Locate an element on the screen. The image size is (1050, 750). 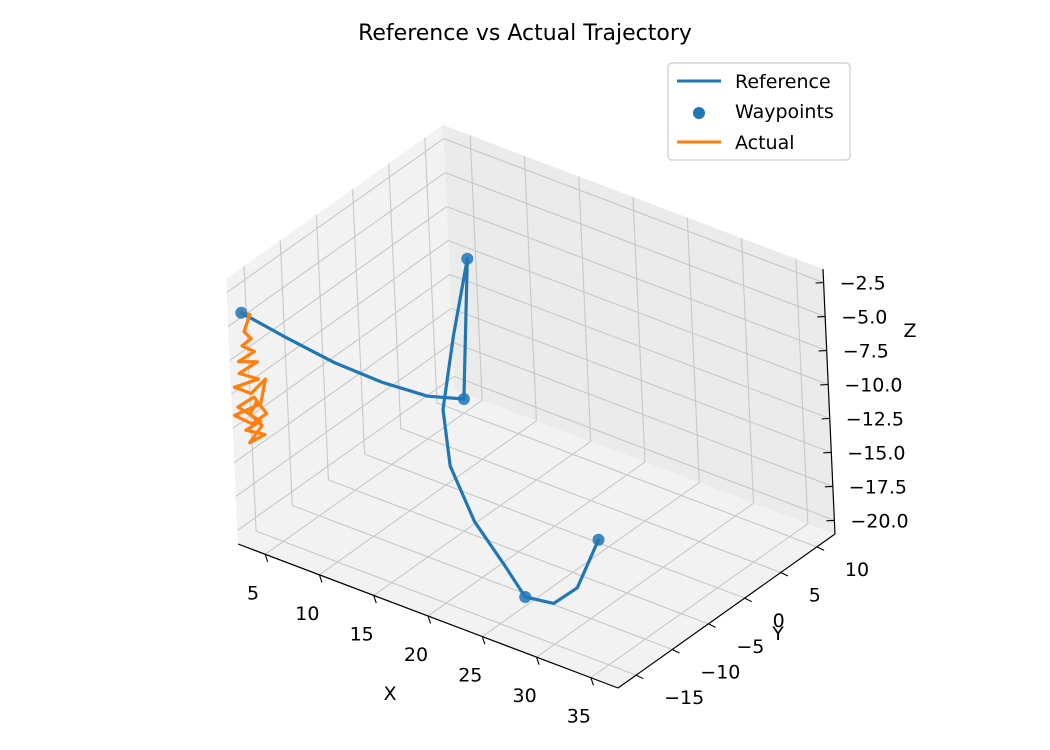
y-tick-label: −5 is located at coordinates (750, 647).